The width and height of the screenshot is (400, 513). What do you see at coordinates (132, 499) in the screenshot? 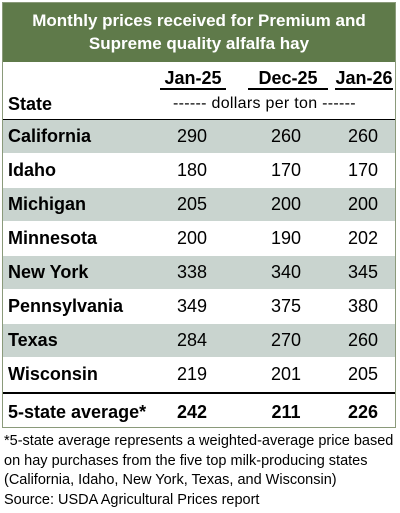
I see `source-line: Source: USDA Agricultural Prices report` at bounding box center [132, 499].